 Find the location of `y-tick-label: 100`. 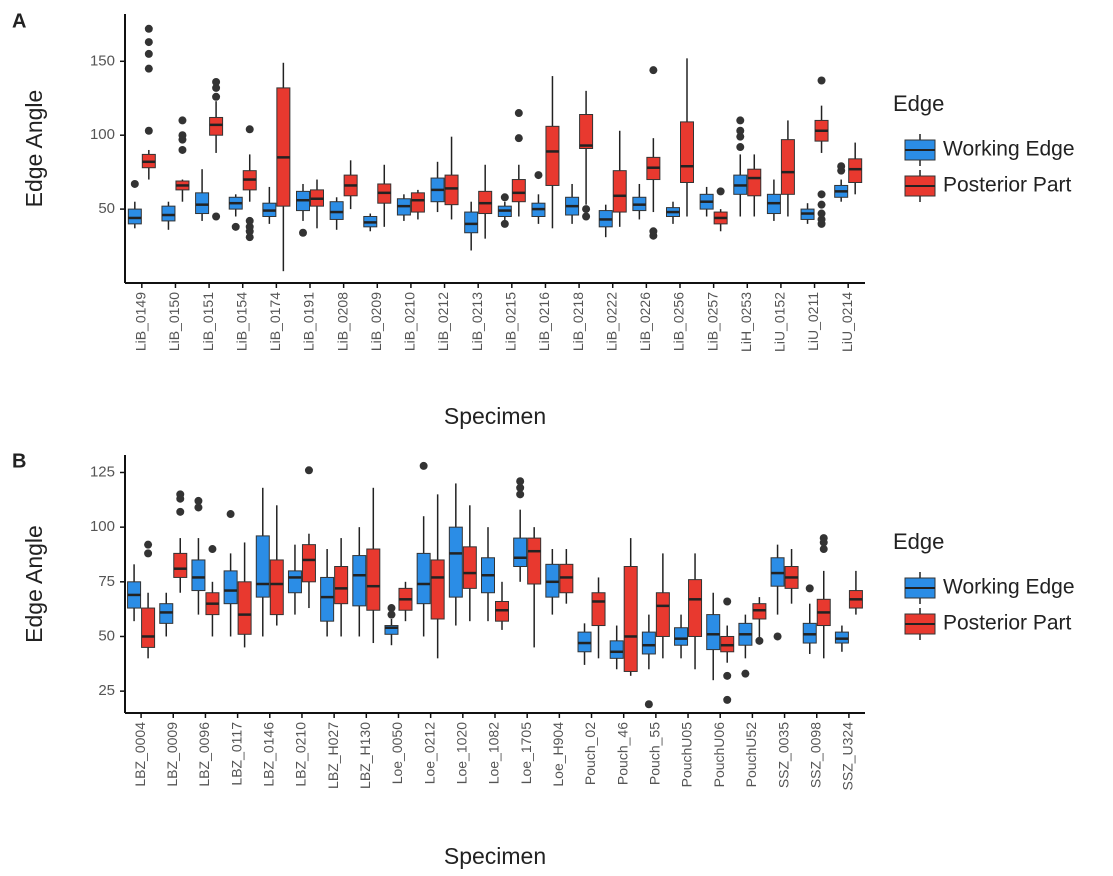

y-tick-label: 100 is located at coordinates (102, 134).